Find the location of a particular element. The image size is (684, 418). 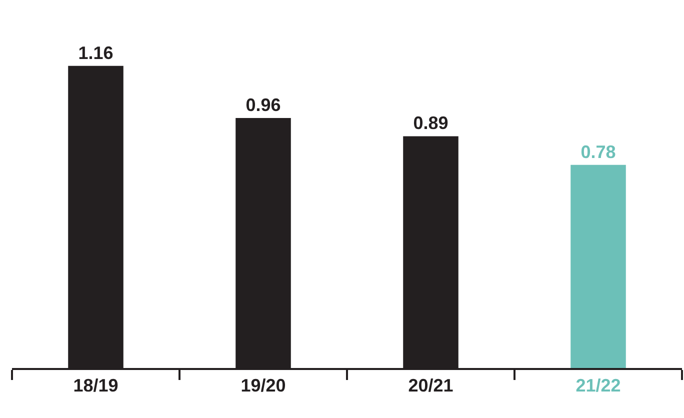

data-label: 1.16 is located at coordinates (96, 52).